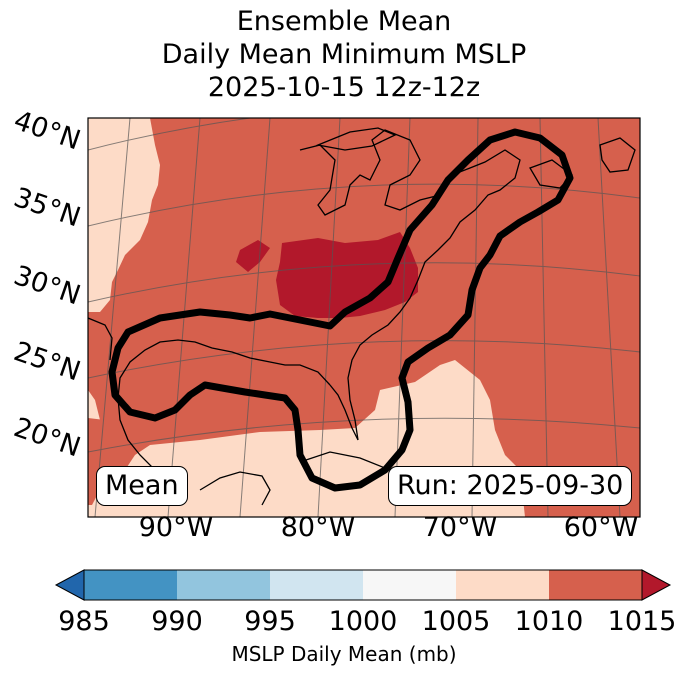  What do you see at coordinates (84, 621) in the screenshot?
I see `colorbar-tick-985: 985` at bounding box center [84, 621].